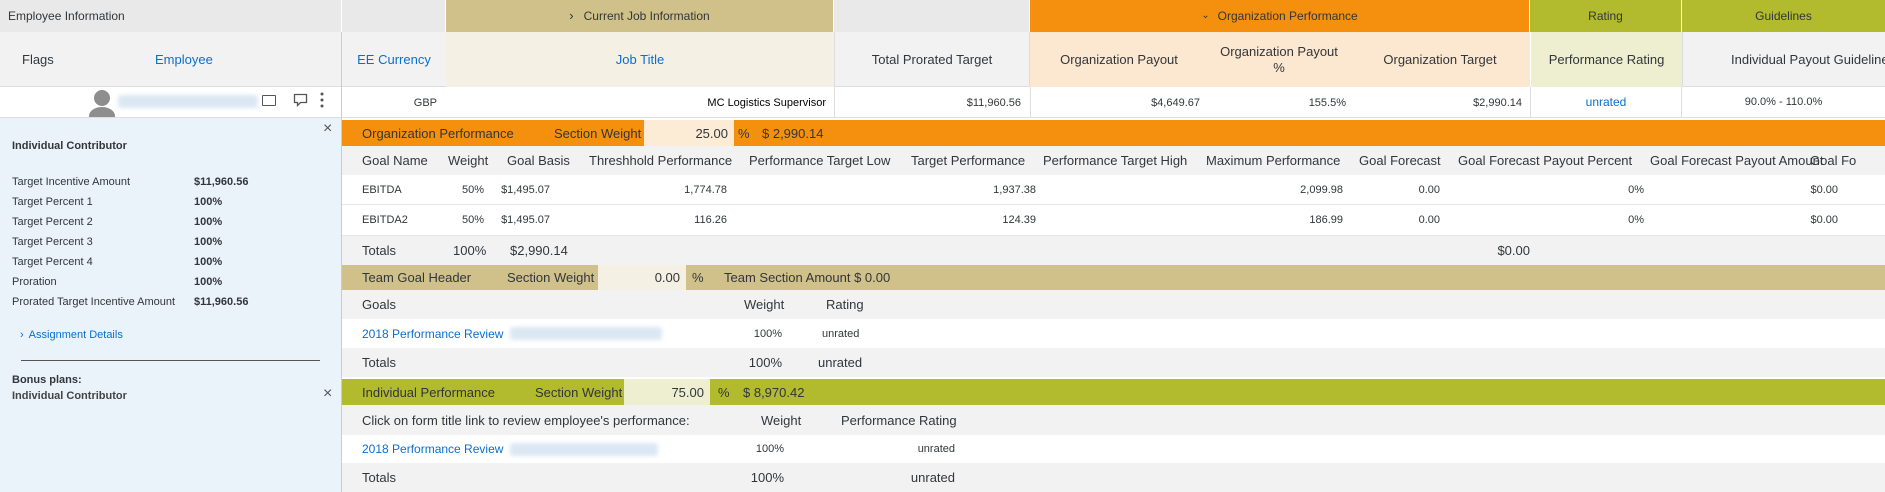  What do you see at coordinates (221, 182) in the screenshot?
I see `detail-field-value: $11,960.56` at bounding box center [221, 182].